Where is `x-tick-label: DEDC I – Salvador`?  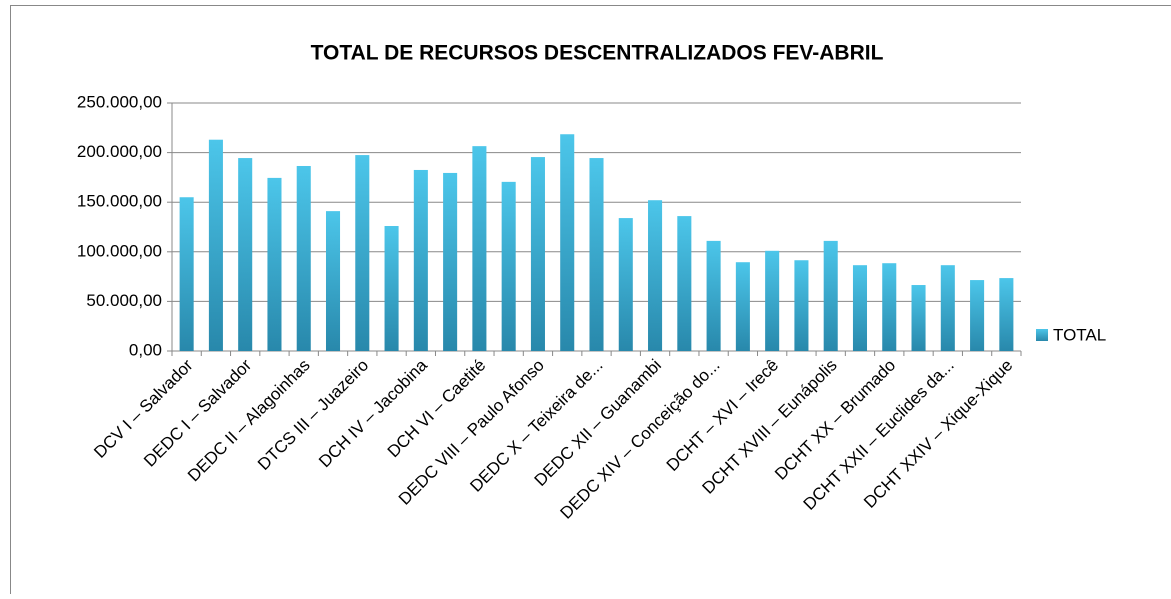 x-tick-label: DEDC I – Salvador is located at coordinates (197, 412).